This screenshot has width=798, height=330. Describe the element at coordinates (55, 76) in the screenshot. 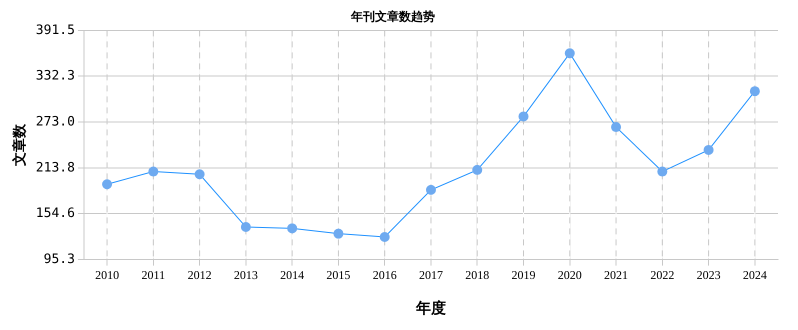

I see `y-tick-label: 332.3` at that location.